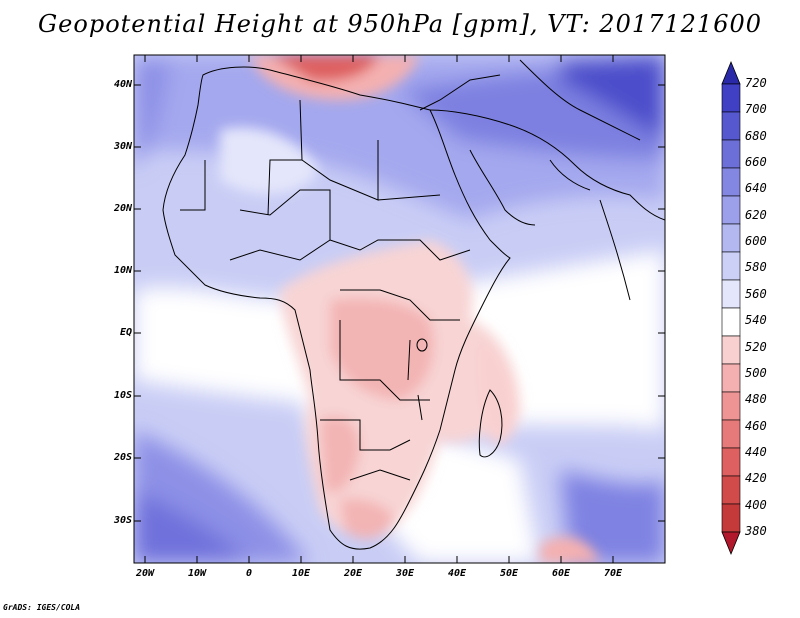 The image size is (800, 618). Describe the element at coordinates (731, 543) in the screenshot. I see `colorbar-bottom-arrow` at that location.